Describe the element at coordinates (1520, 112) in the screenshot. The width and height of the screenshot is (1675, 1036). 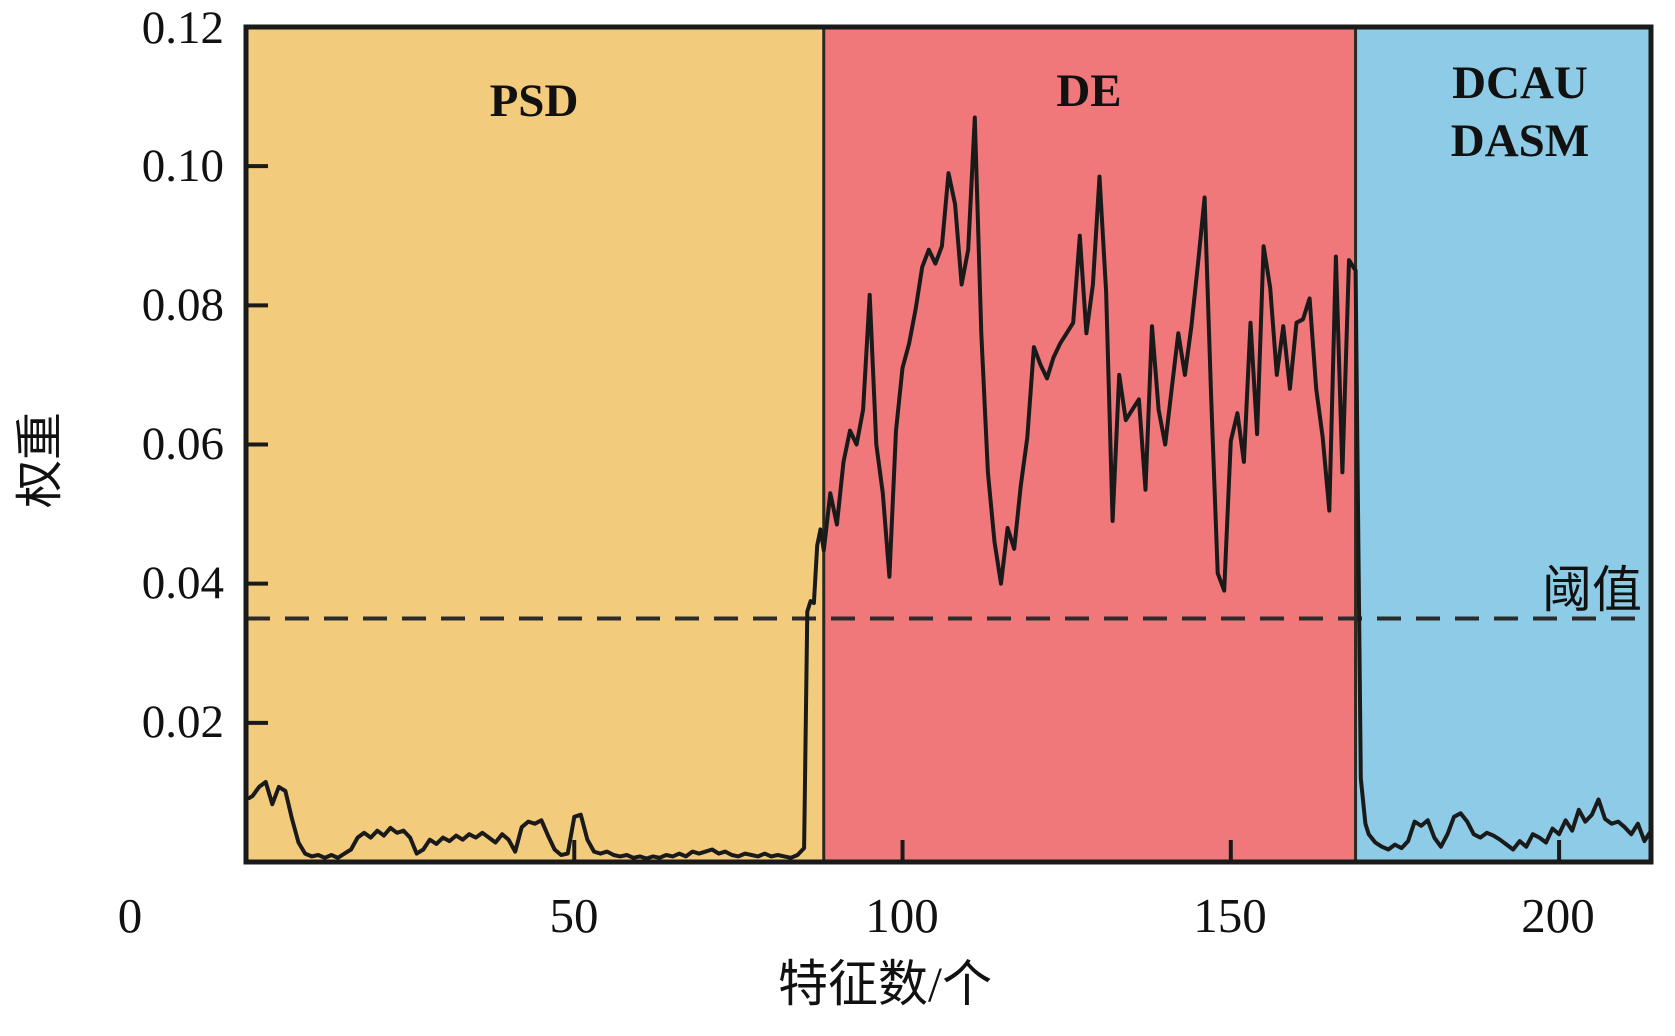
I see `region-label-dcau-dasm: DCAU DASM` at that location.